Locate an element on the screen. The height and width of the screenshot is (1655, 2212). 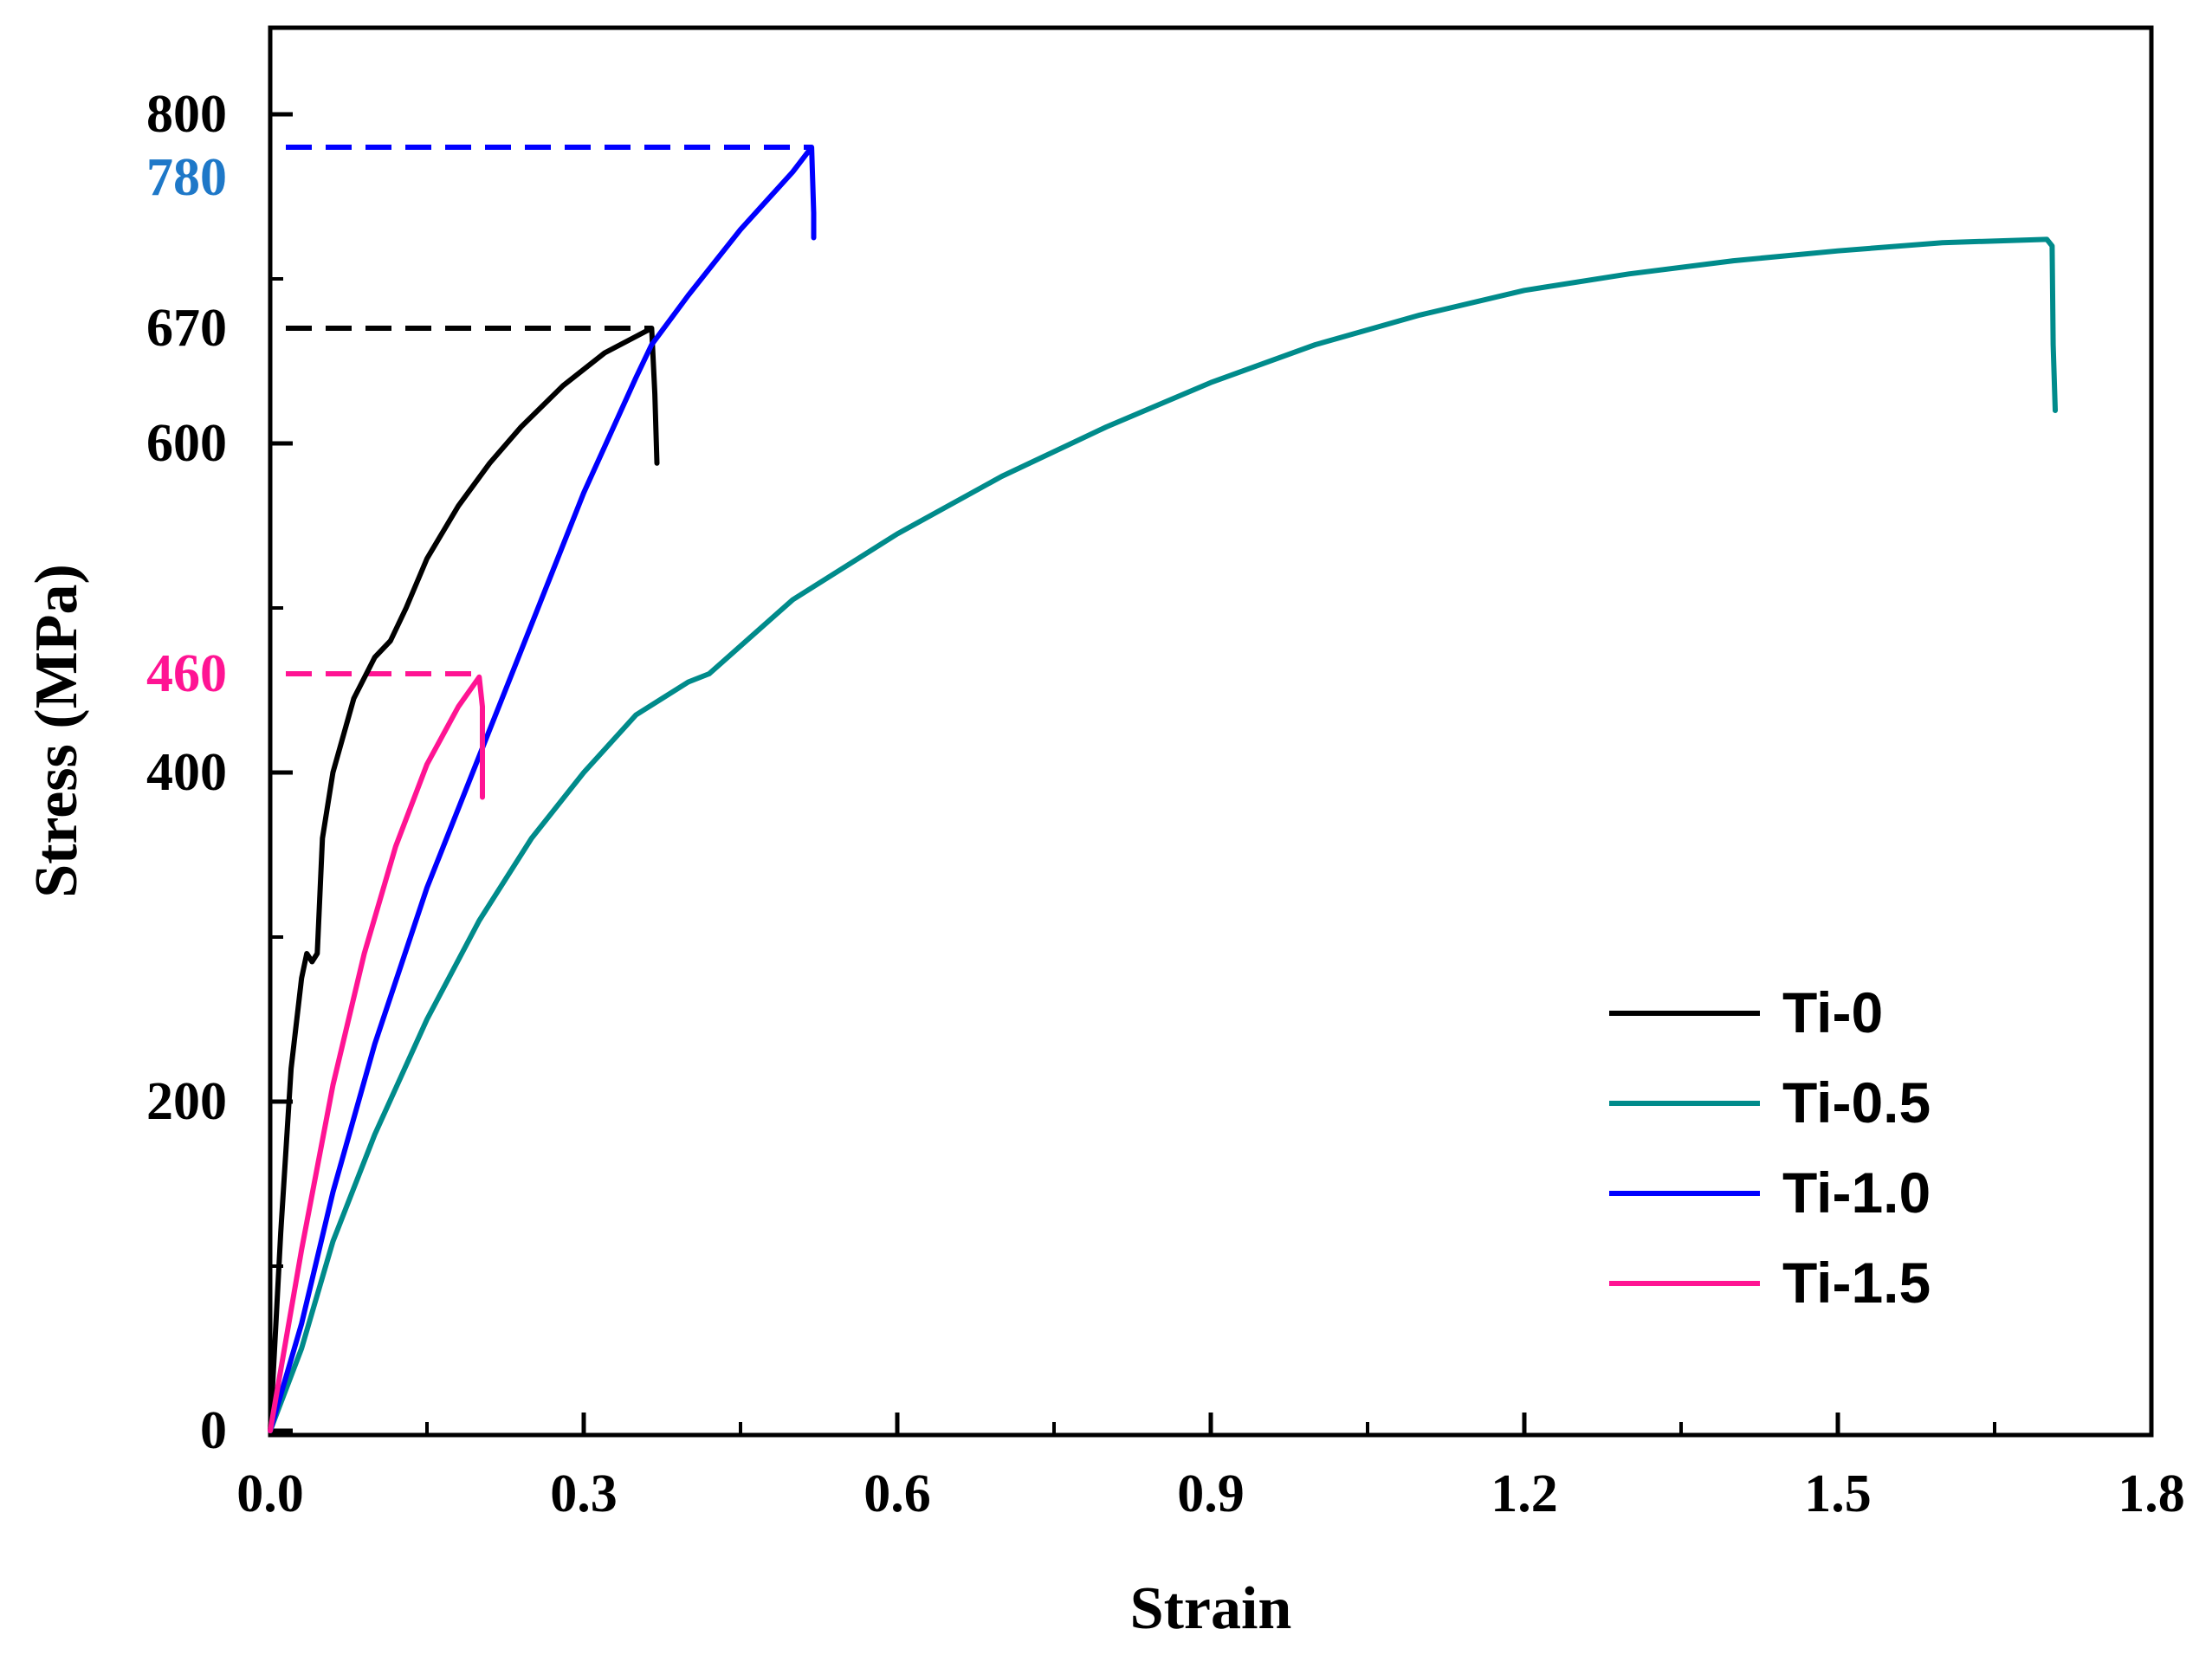
x-tick-label: 0.6 is located at coordinates (897, 1493).